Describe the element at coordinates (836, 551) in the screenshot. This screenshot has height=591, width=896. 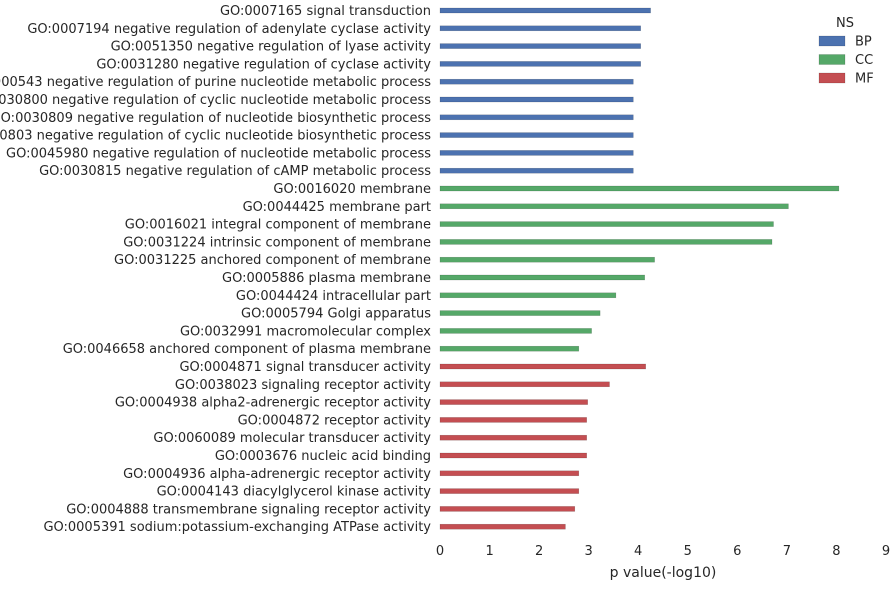
I see `x-tick-label: 8` at that location.